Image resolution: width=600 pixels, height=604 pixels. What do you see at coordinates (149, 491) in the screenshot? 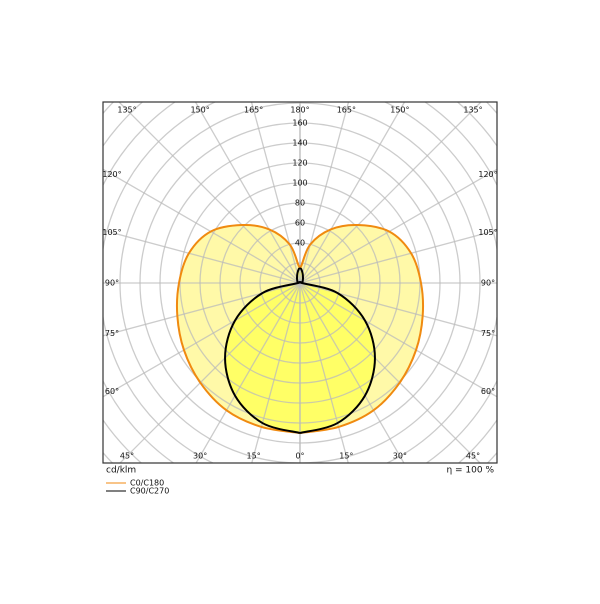
I see `legend-label: C90/C270` at bounding box center [149, 491].